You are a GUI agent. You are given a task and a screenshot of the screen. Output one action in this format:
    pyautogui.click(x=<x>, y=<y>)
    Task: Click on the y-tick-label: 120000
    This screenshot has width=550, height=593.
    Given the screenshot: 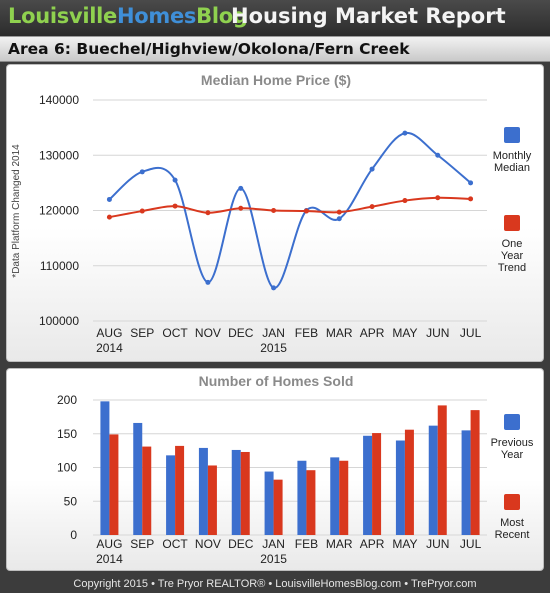 What is the action you would take?
    pyautogui.click(x=59, y=211)
    